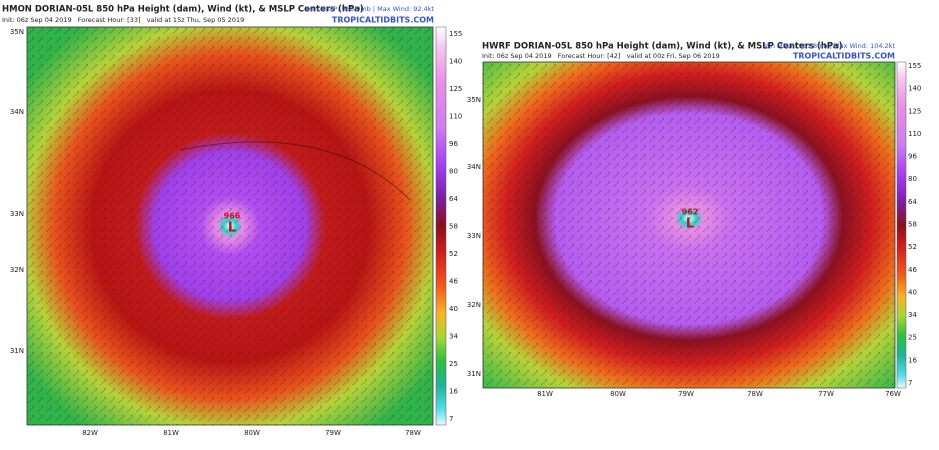 The image size is (939, 450). I want to click on lon-label: 77W, so click(826, 394).